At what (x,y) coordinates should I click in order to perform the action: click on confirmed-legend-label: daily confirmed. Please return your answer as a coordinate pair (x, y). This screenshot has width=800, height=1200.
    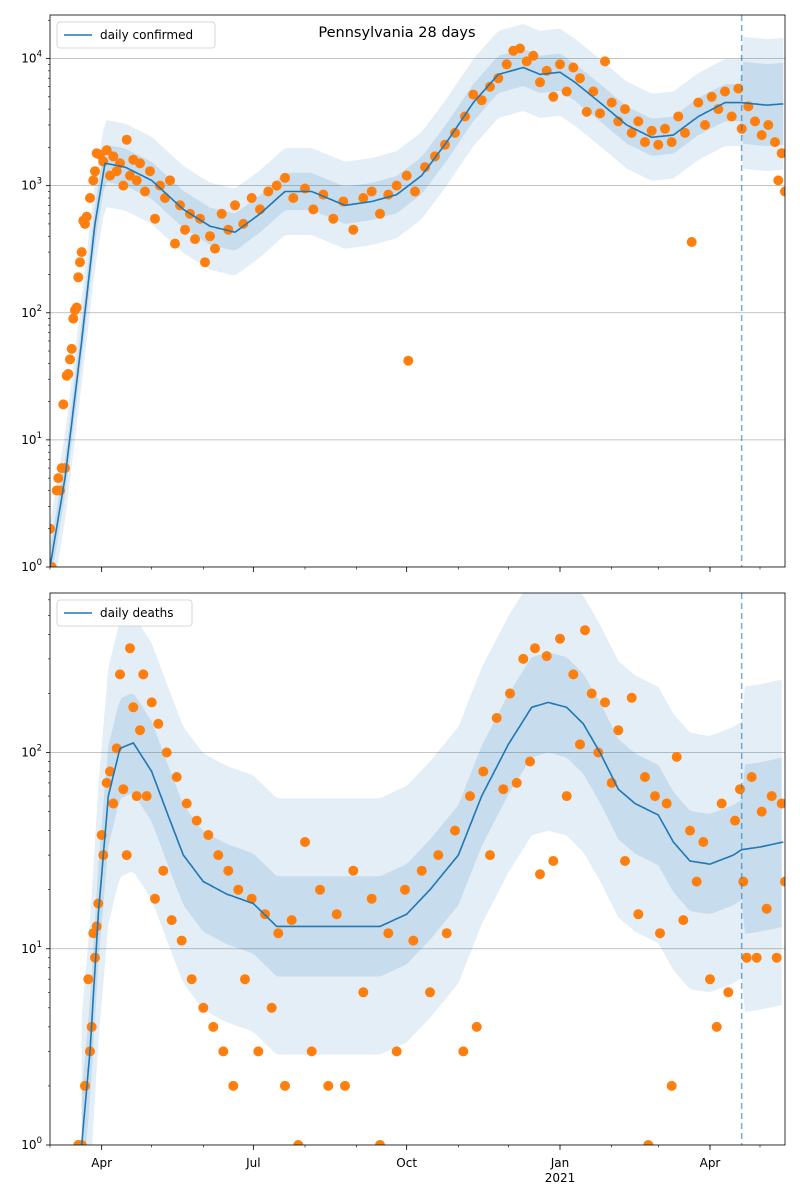
    Looking at the image, I should click on (146, 35).